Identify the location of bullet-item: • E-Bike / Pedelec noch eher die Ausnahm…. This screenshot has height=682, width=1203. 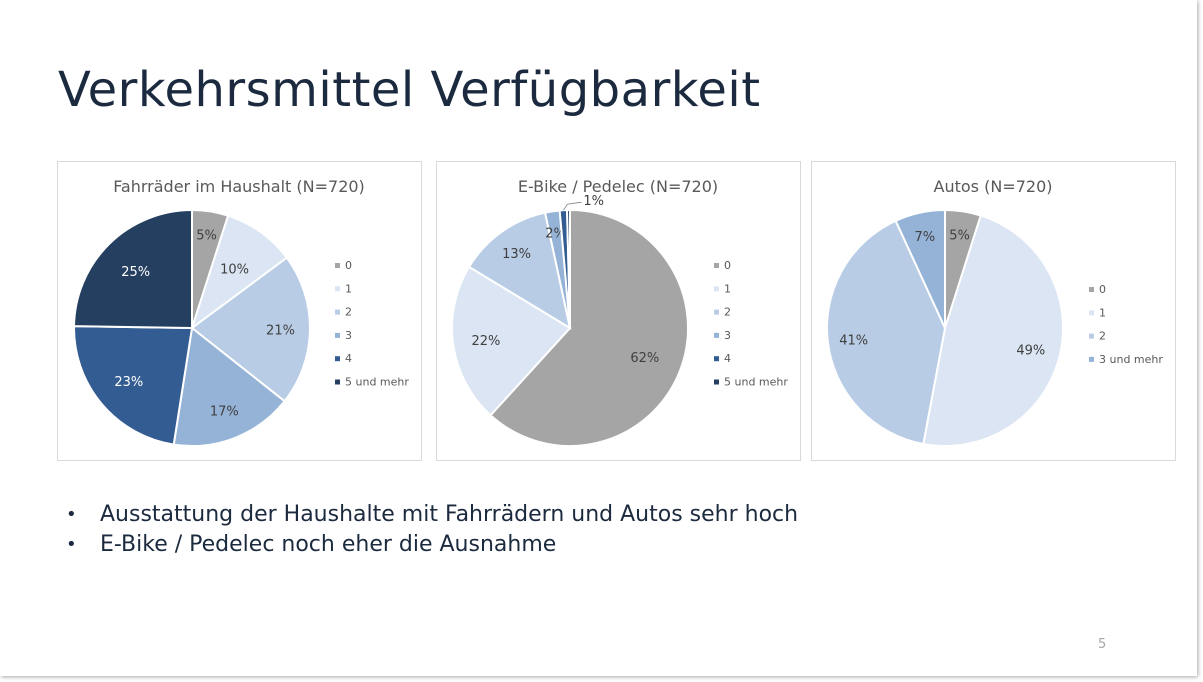
(431, 545).